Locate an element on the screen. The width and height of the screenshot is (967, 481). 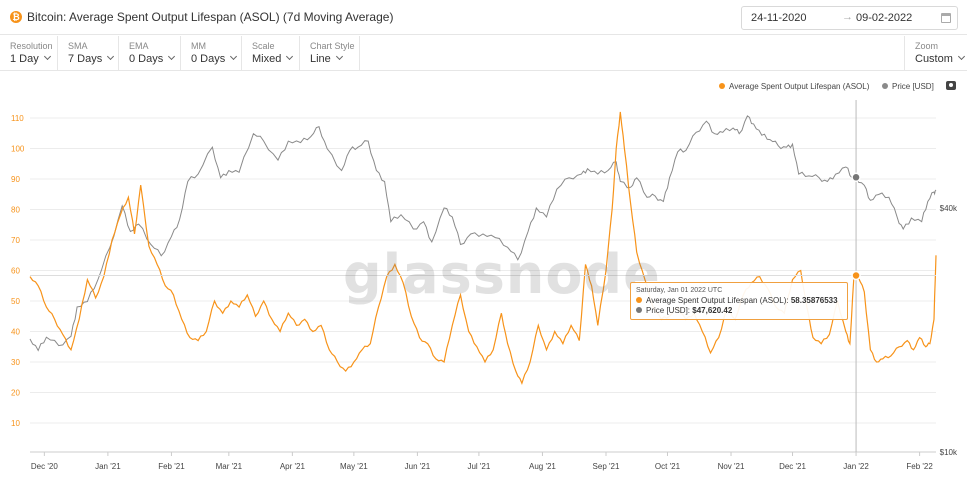
sma-value: 7 Days is located at coordinates (91, 58).